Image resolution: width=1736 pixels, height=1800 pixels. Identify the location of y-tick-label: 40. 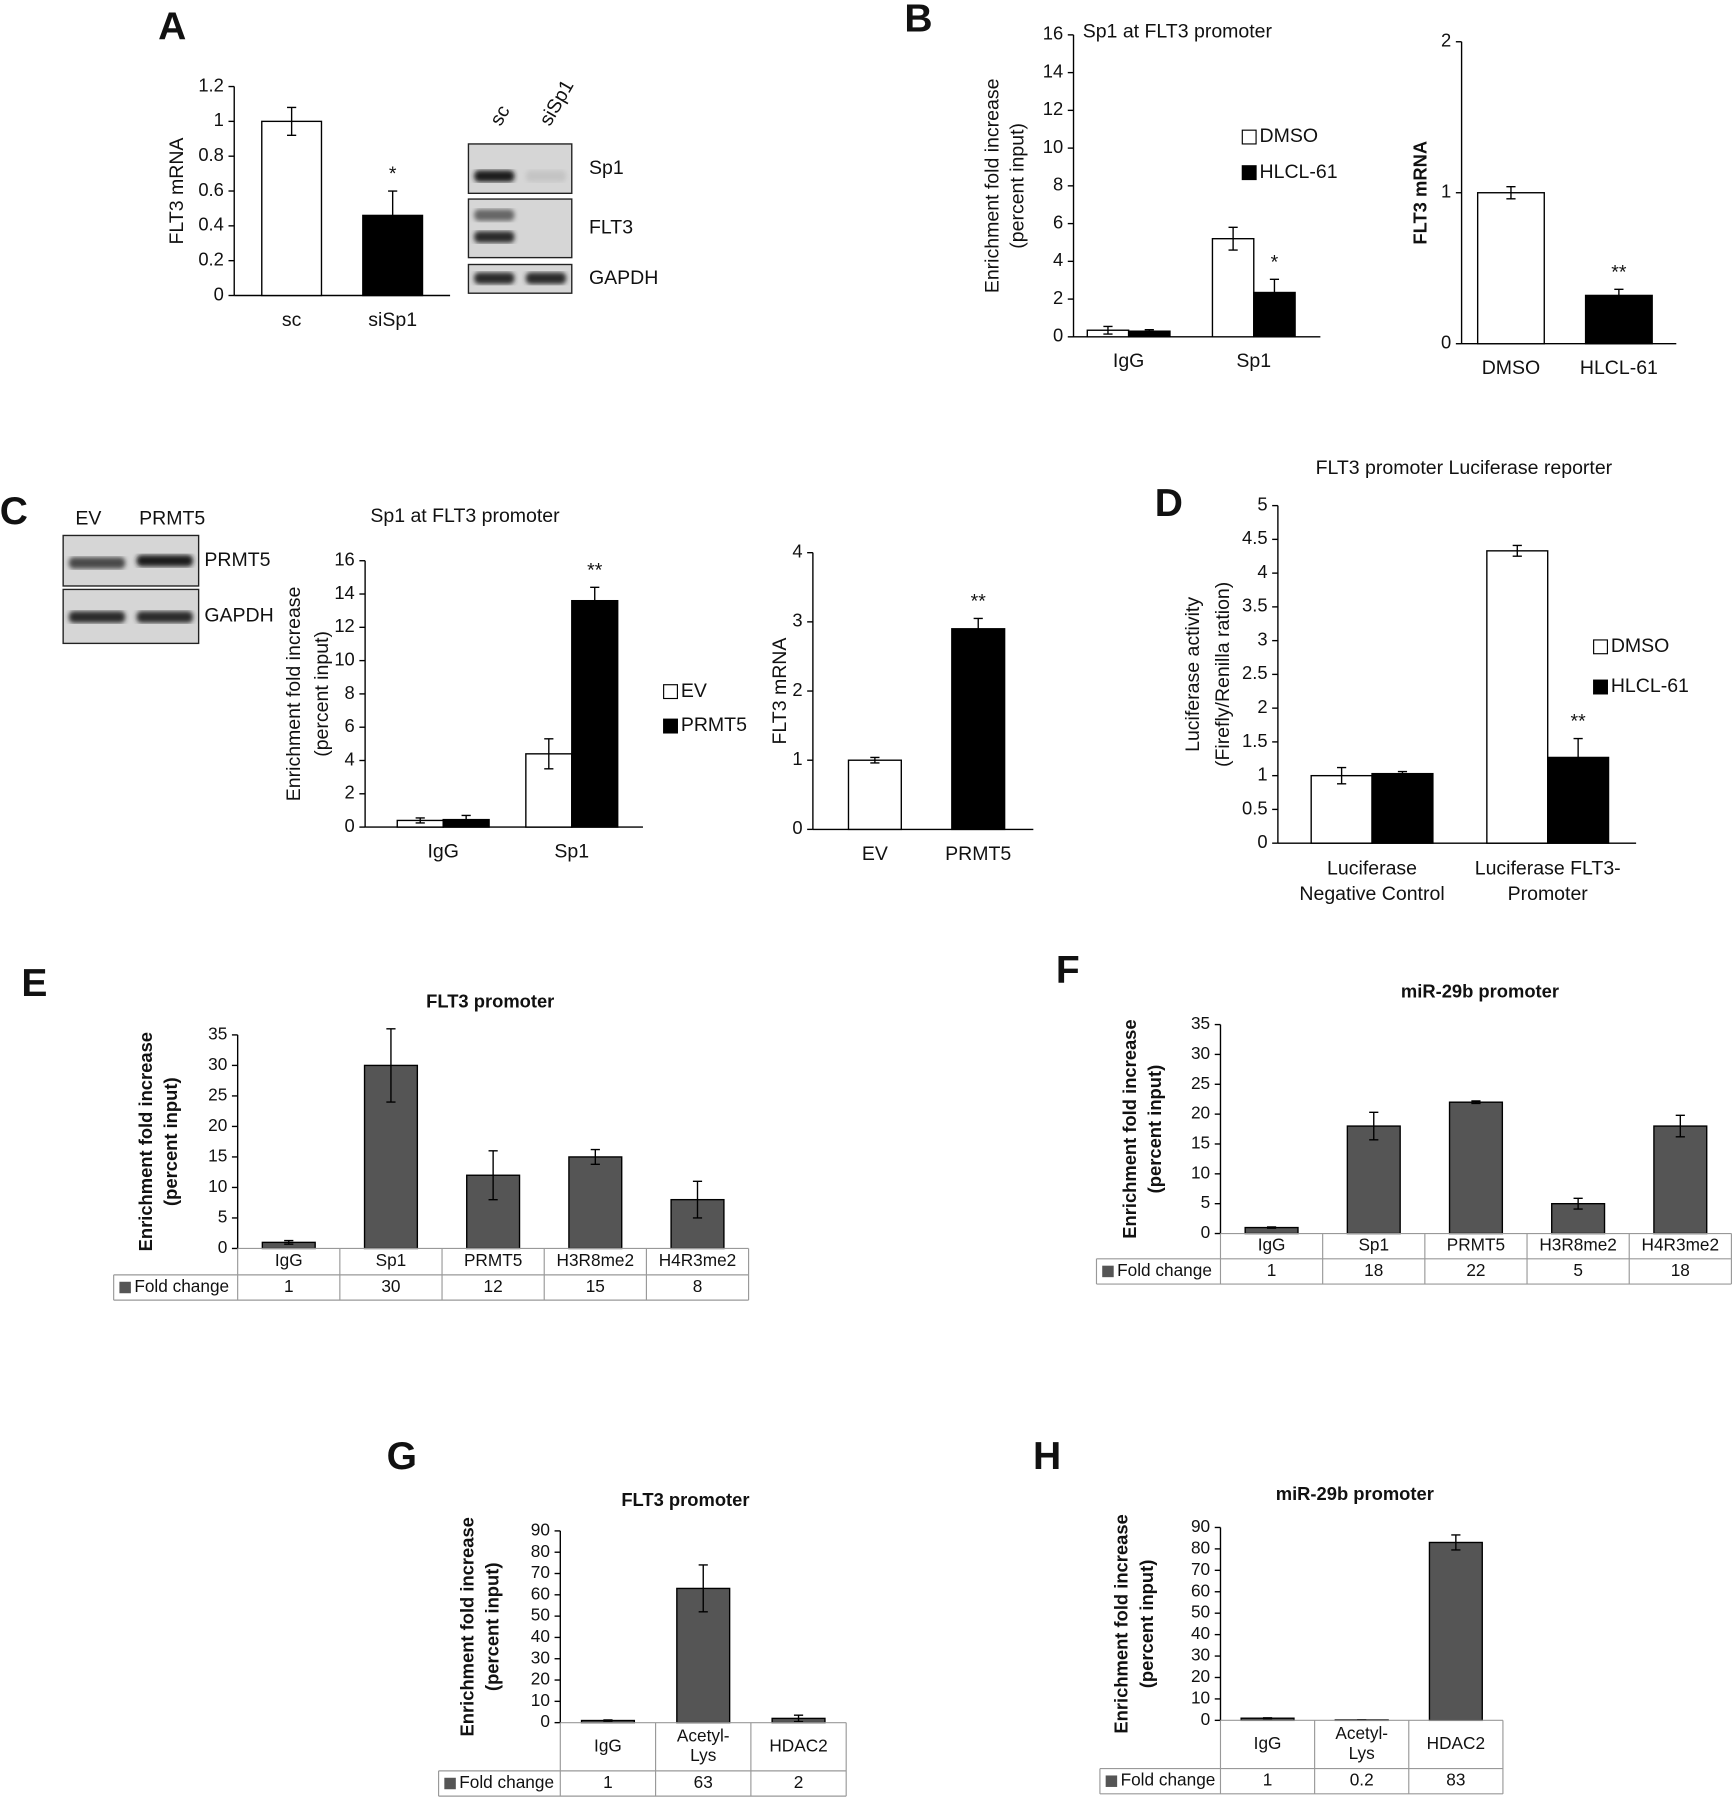
(1200, 1633).